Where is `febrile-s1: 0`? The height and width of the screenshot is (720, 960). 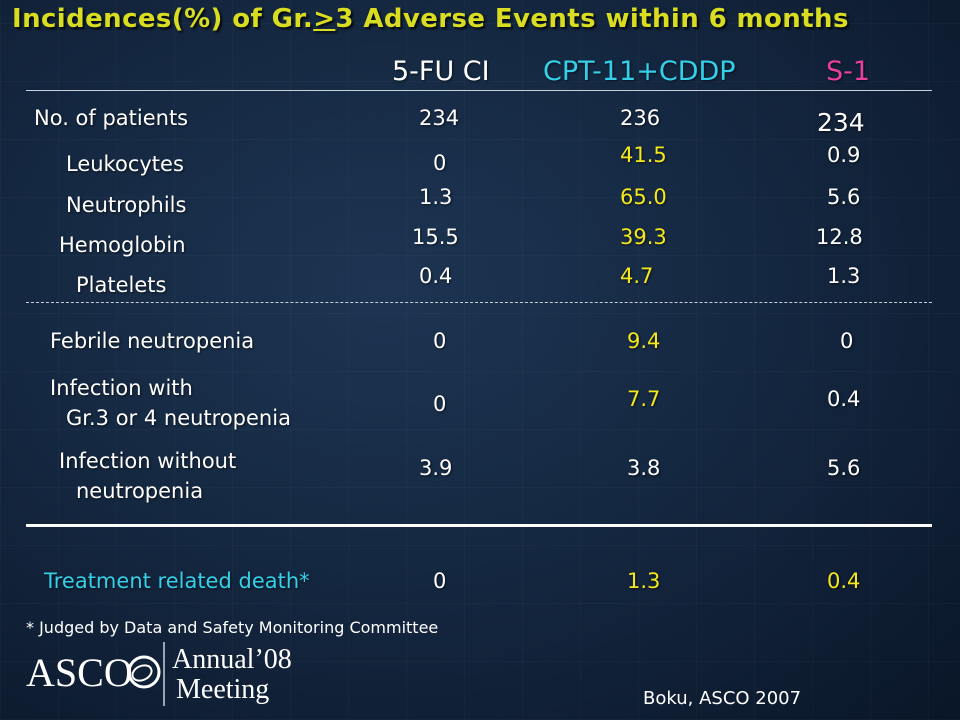 febrile-s1: 0 is located at coordinates (847, 341).